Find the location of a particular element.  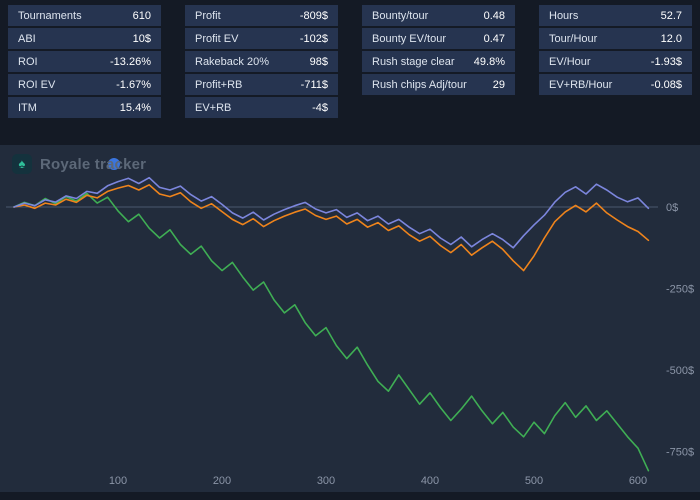

stat-row: ITM 15.4% is located at coordinates (84, 107).